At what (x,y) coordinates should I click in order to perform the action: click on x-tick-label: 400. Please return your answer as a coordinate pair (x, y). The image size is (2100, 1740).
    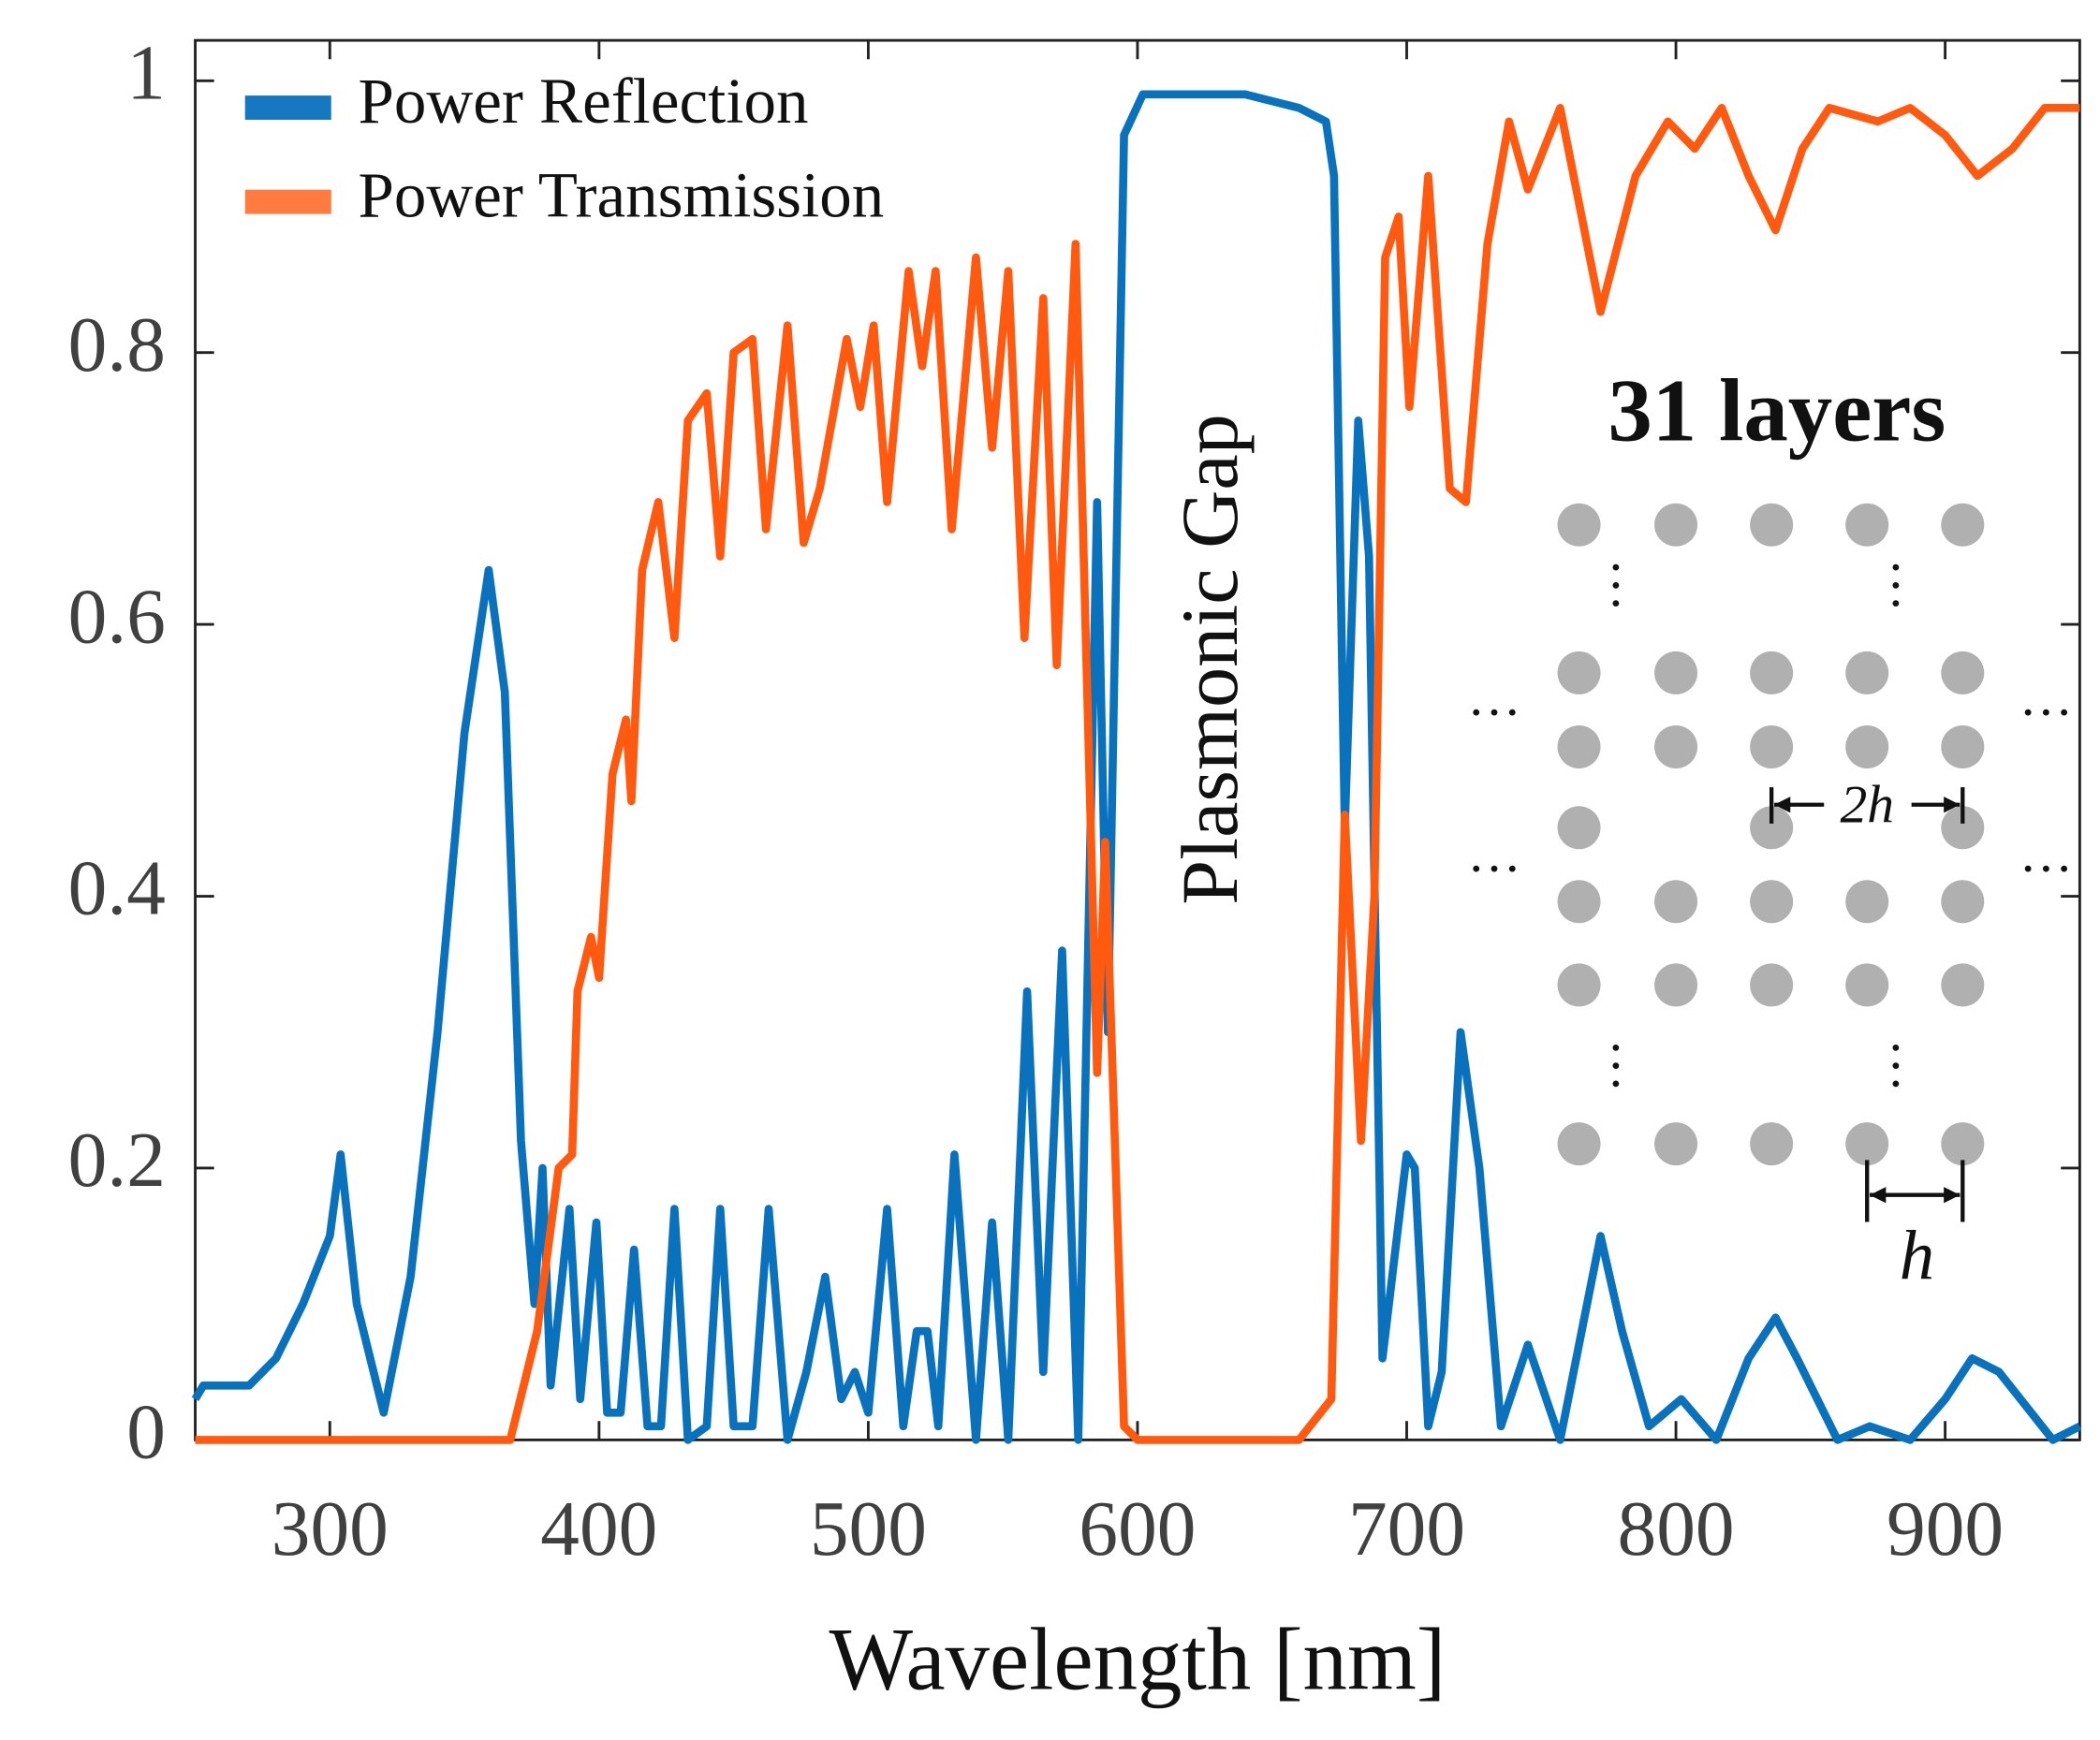
    Looking at the image, I should click on (598, 1529).